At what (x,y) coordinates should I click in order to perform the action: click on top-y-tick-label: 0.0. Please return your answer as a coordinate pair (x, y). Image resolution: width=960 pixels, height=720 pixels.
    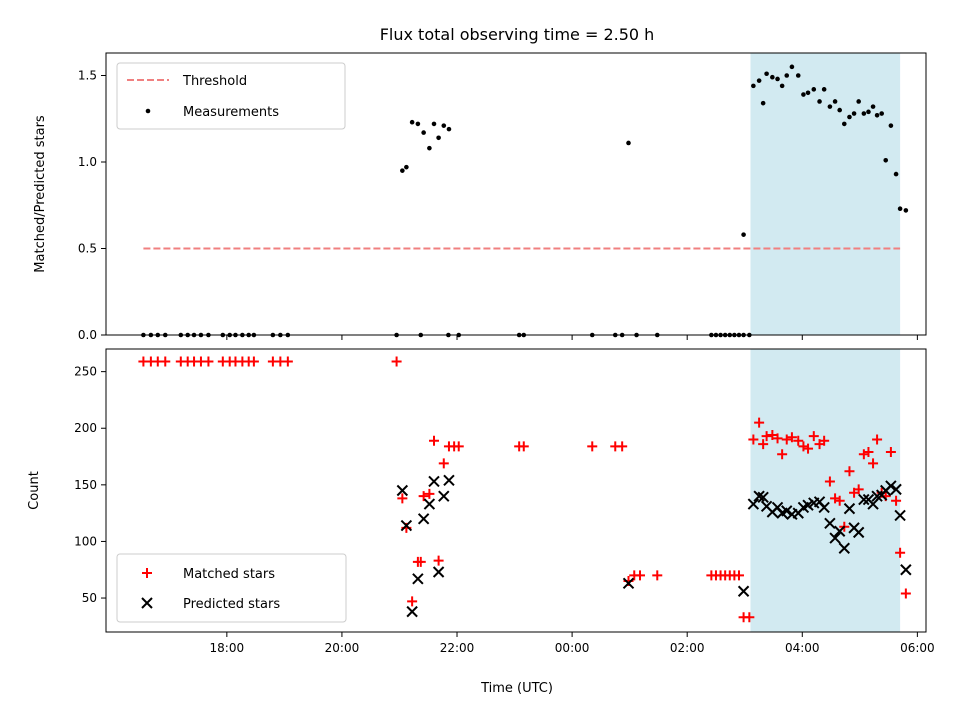
    Looking at the image, I should click on (87, 335).